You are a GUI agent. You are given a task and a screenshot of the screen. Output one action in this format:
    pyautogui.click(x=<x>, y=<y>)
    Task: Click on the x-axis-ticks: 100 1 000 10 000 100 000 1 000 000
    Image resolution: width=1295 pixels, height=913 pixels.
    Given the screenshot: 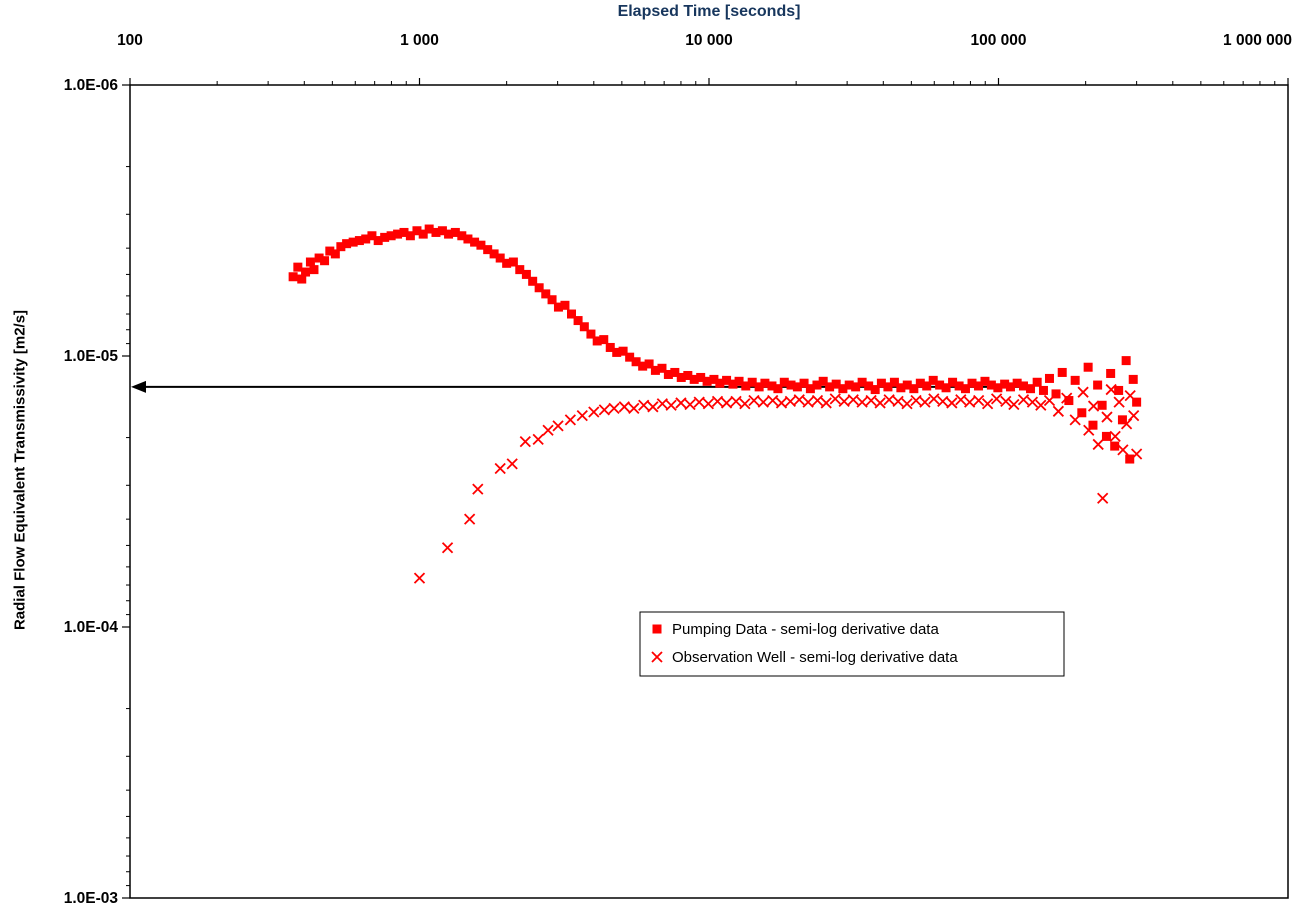 What is the action you would take?
    pyautogui.click(x=704, y=58)
    